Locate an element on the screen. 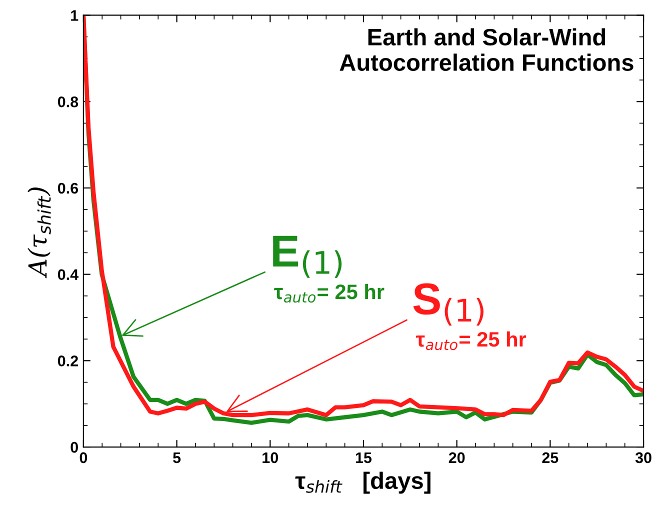  x-tick-label: 20 is located at coordinates (456, 458).